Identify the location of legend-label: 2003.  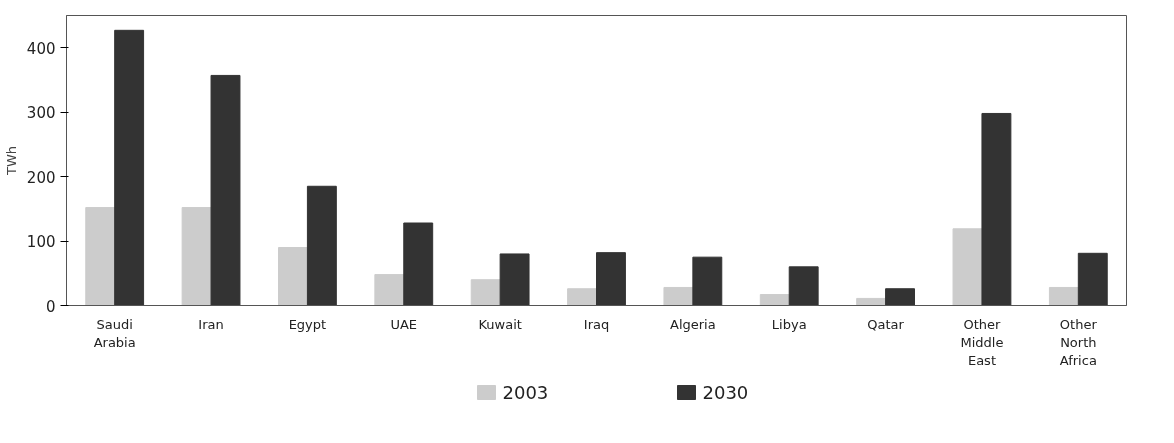
(525, 392).